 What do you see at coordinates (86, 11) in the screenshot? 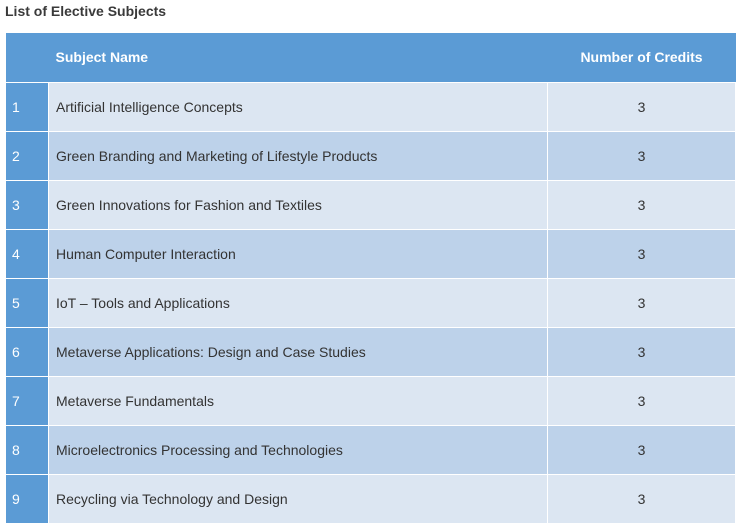
I see `page-title: List of Elective Subjects` at bounding box center [86, 11].